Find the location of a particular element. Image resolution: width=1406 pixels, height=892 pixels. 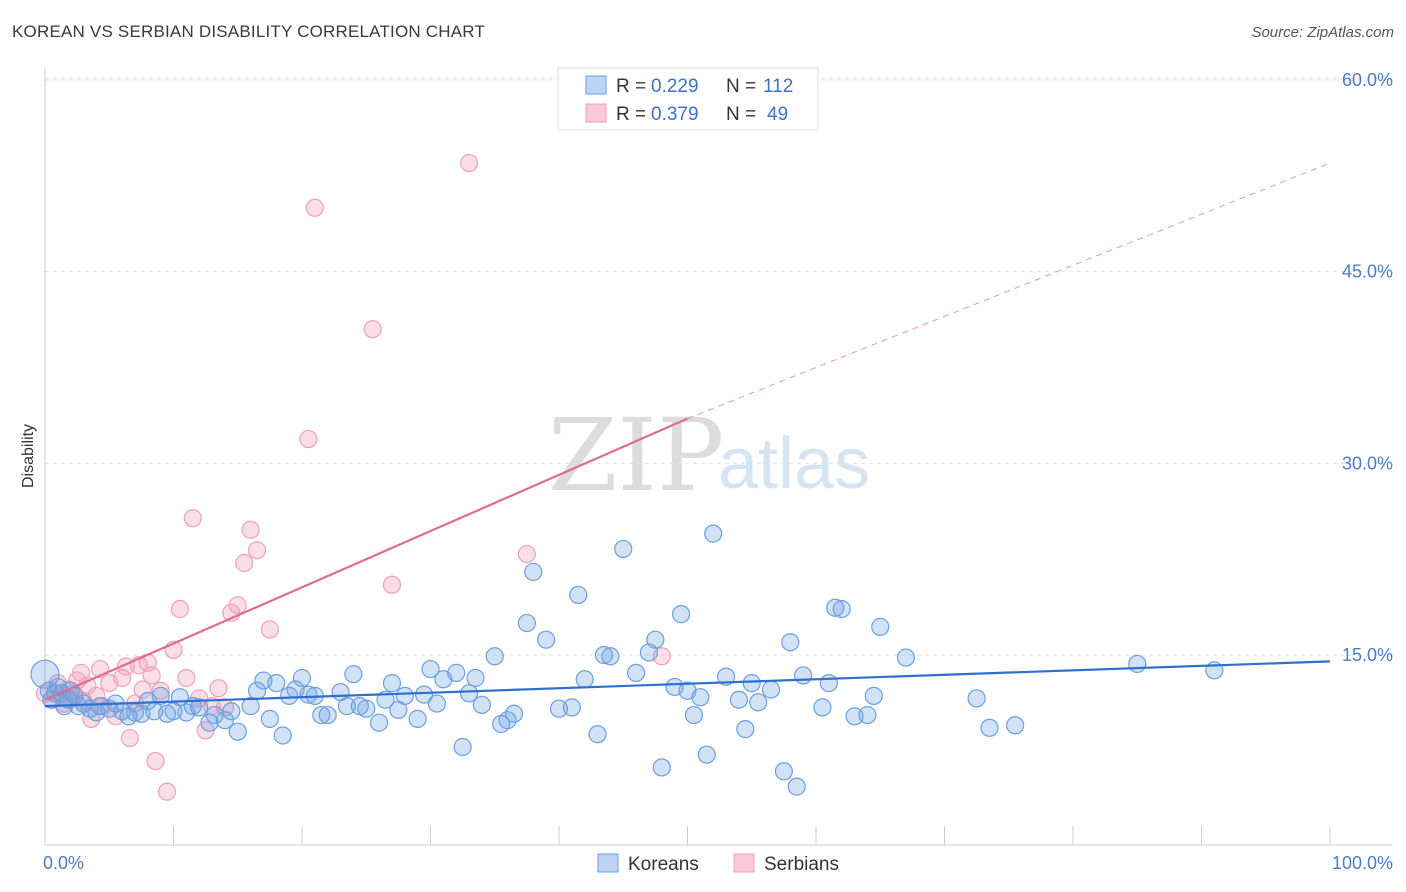

legend-korean-swatch is located at coordinates (596, 85).